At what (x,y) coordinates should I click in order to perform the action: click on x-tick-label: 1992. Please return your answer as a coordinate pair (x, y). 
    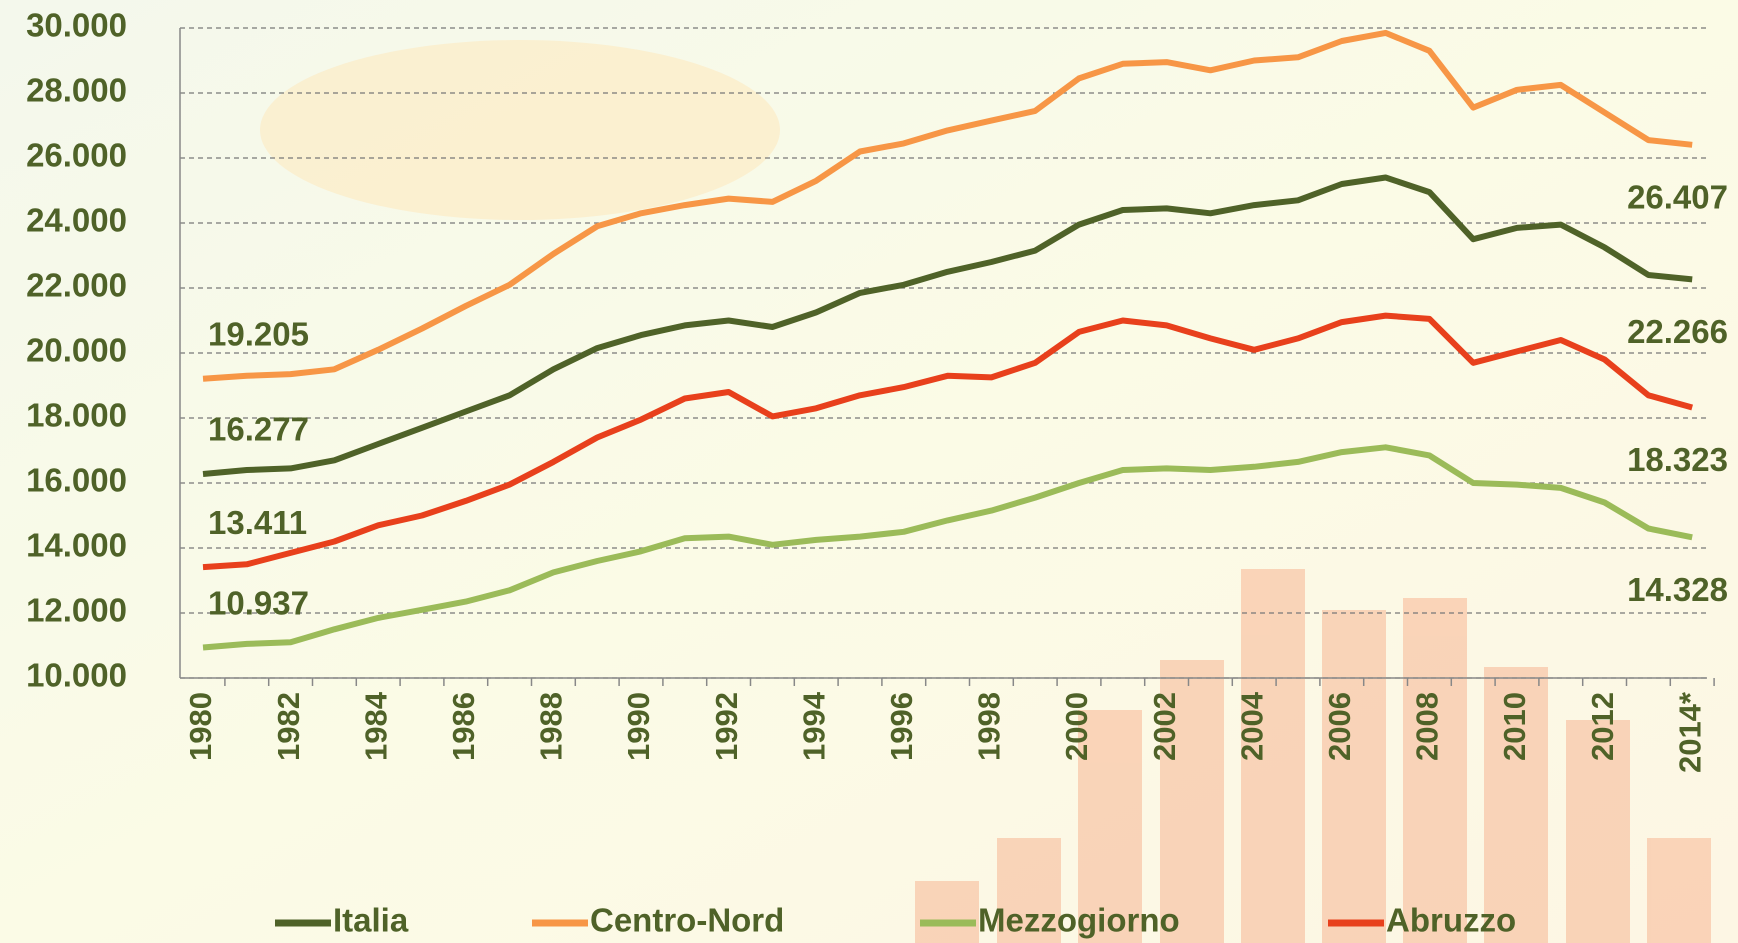
    Looking at the image, I should click on (726, 726).